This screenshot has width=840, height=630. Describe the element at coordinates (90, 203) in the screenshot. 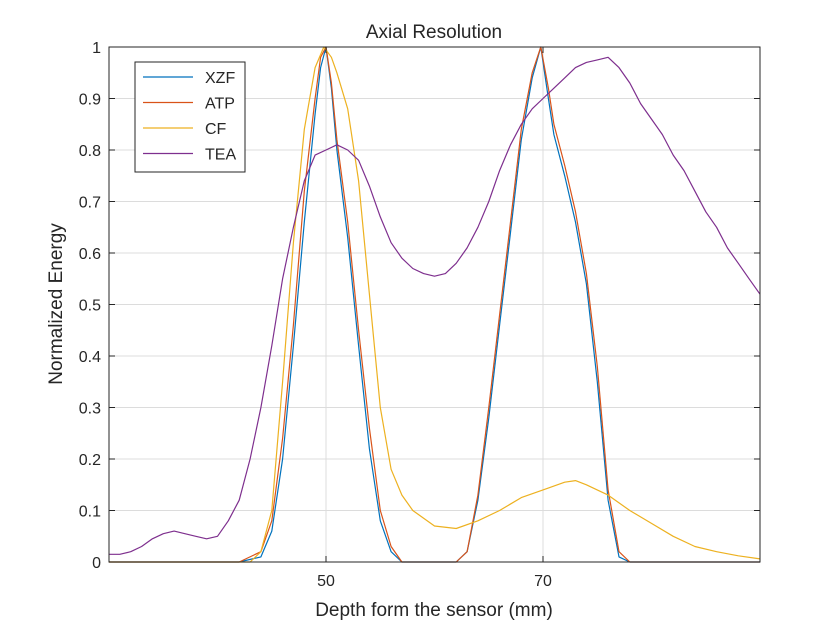

I see `y-tick-label: 0.7` at that location.